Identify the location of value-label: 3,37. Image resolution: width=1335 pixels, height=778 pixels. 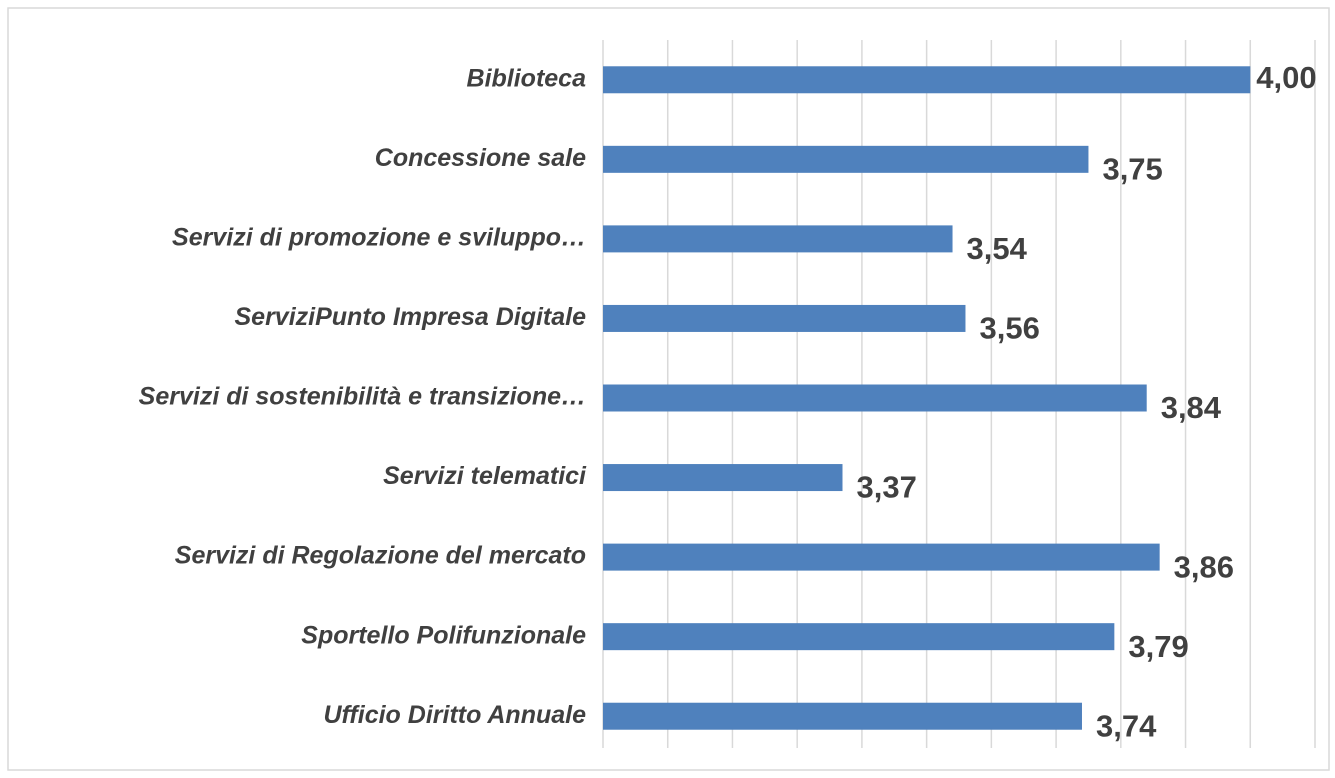
(886, 487).